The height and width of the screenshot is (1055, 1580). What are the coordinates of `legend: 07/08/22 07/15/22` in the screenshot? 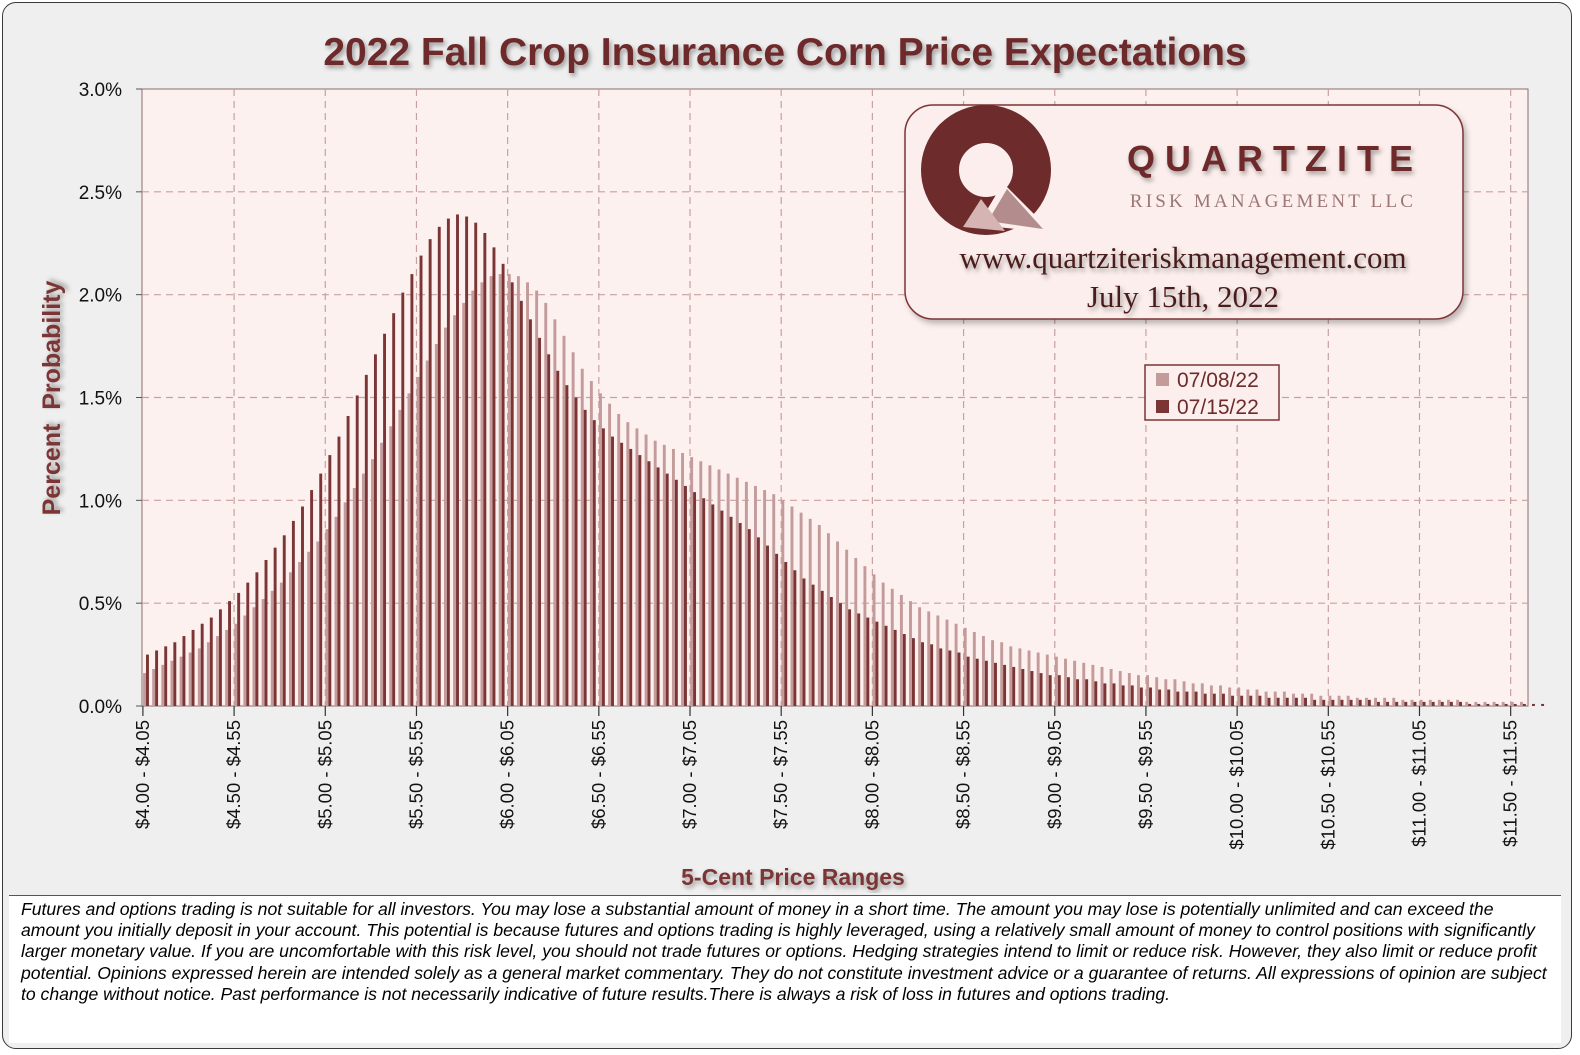 It's located at (1212, 392).